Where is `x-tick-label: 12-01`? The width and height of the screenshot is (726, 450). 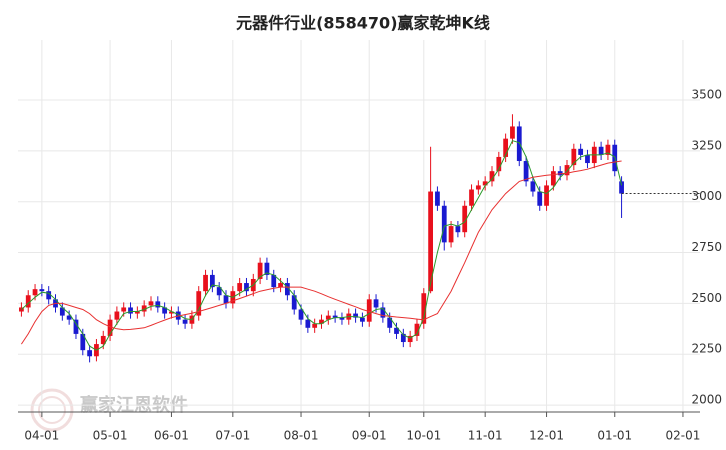 x-tick-label: 12-01 is located at coordinates (546, 436).